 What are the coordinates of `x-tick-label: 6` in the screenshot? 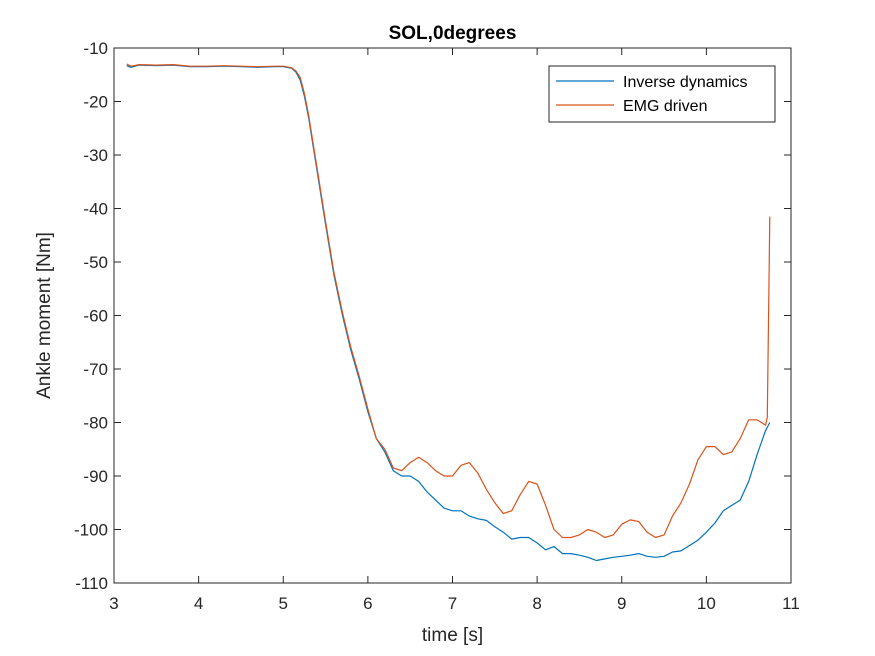 It's located at (367, 603).